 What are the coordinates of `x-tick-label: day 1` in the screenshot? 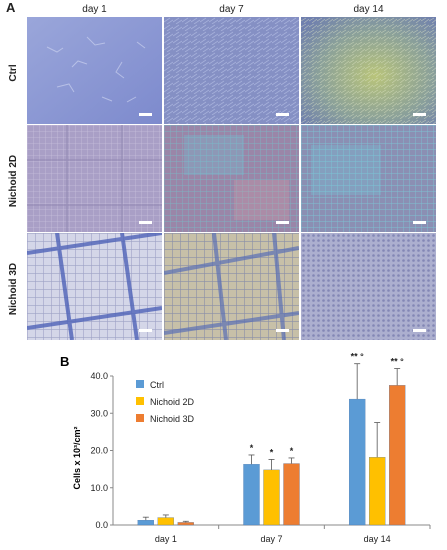 It's located at (166, 539).